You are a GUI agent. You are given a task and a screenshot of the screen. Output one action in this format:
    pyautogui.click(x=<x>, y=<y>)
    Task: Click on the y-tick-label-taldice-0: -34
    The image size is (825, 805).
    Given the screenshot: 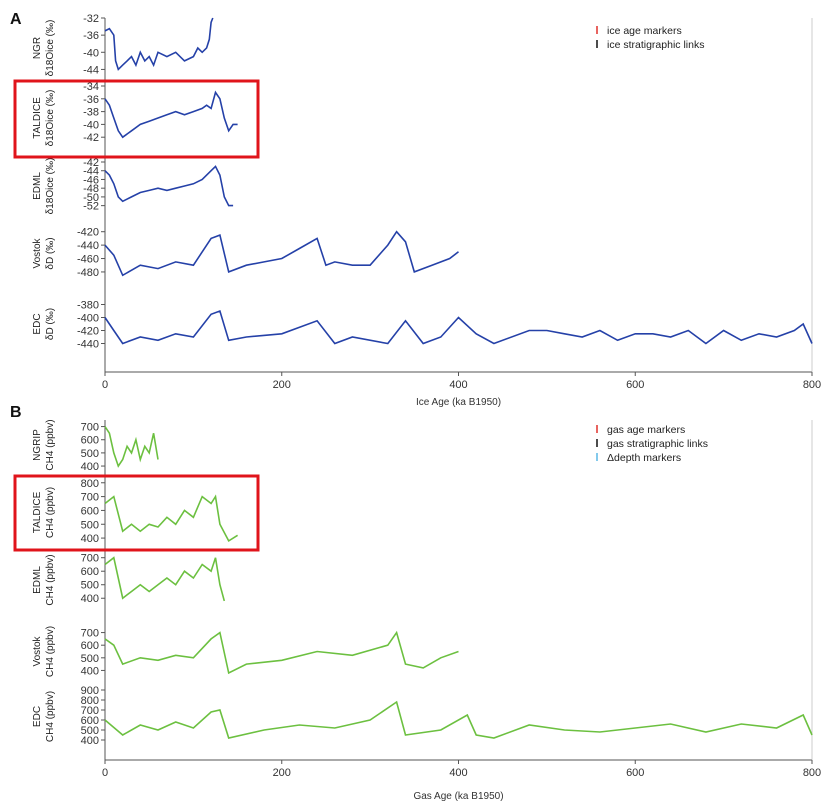 What is the action you would take?
    pyautogui.click(x=91, y=87)
    